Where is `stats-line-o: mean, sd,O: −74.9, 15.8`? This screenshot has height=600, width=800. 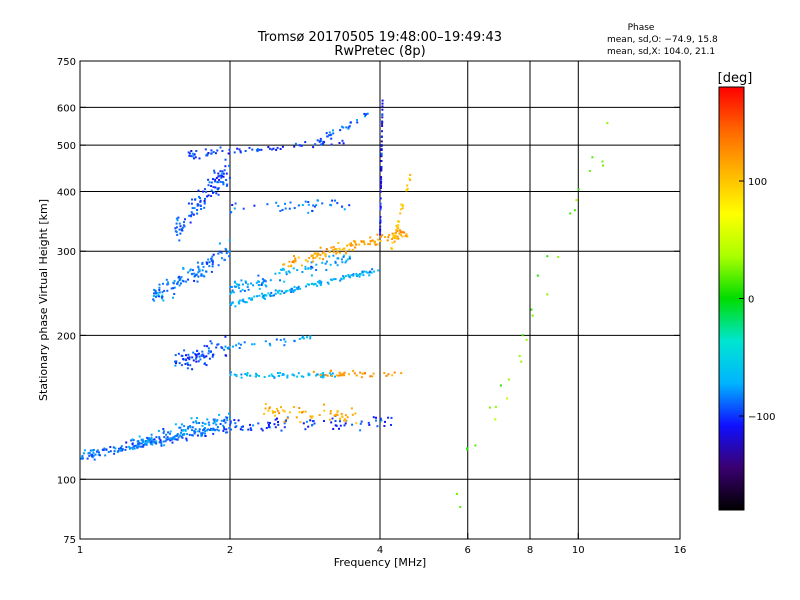
stats-line-o: mean, sd,O: −74.9, 15.8 is located at coordinates (662, 40).